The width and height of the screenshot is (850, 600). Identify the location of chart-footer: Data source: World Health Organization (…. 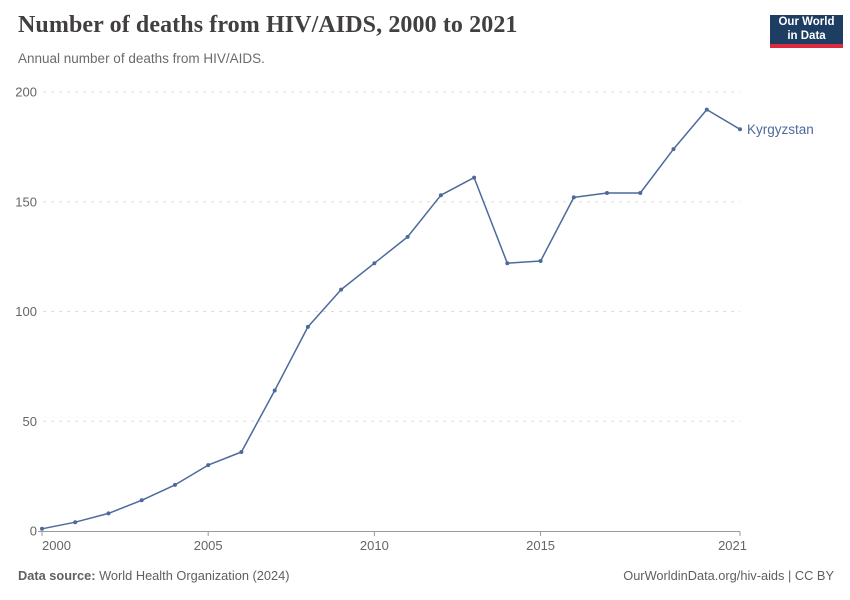
(426, 575).